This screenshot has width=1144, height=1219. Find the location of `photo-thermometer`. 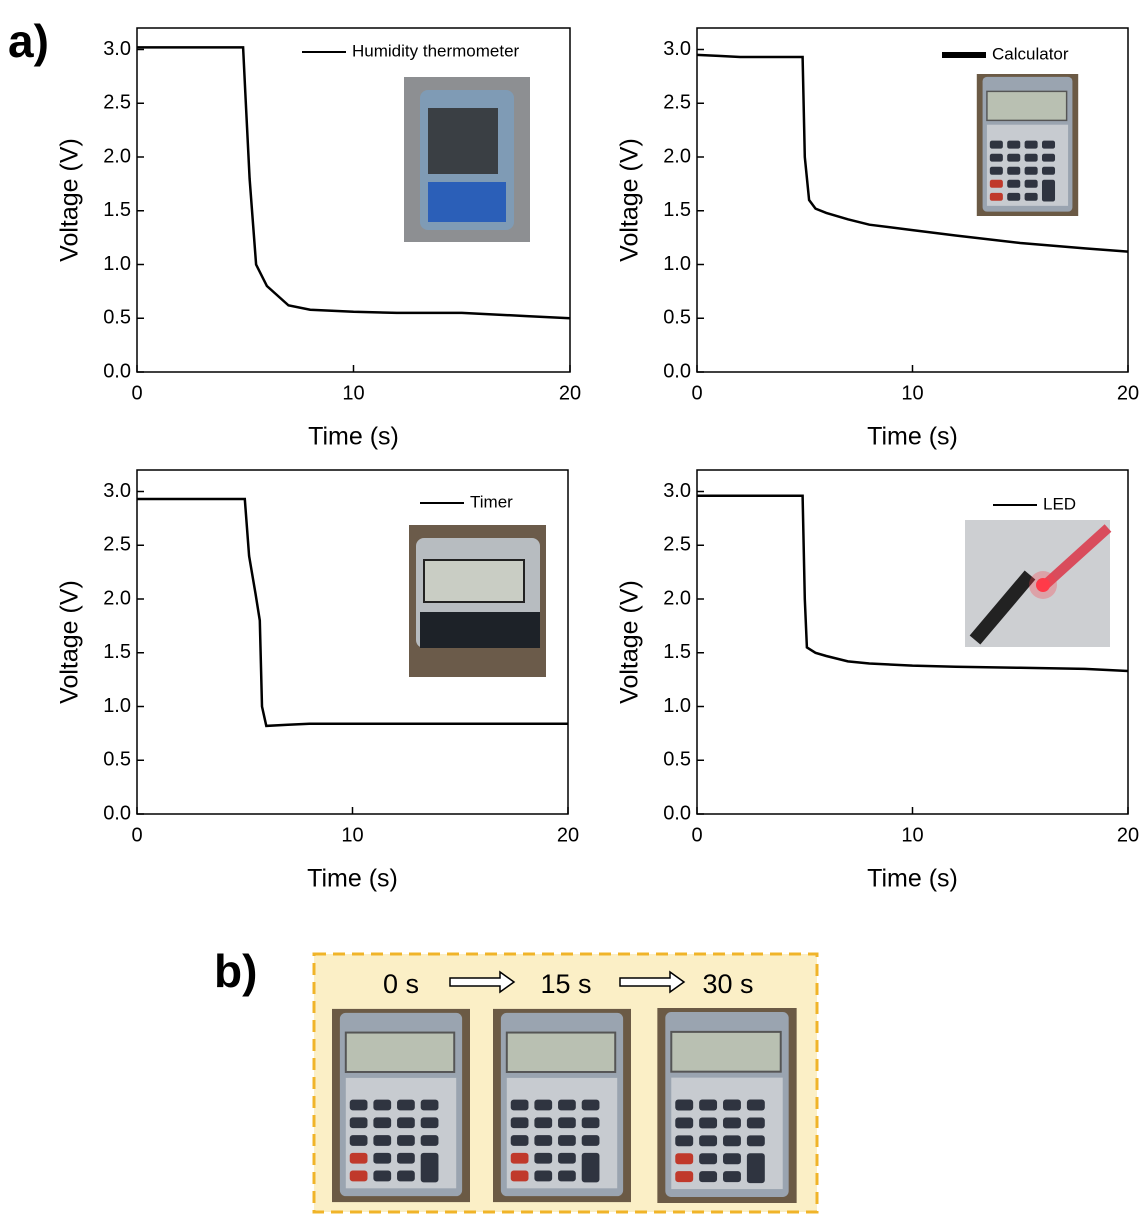

photo-thermometer is located at coordinates (467, 159).